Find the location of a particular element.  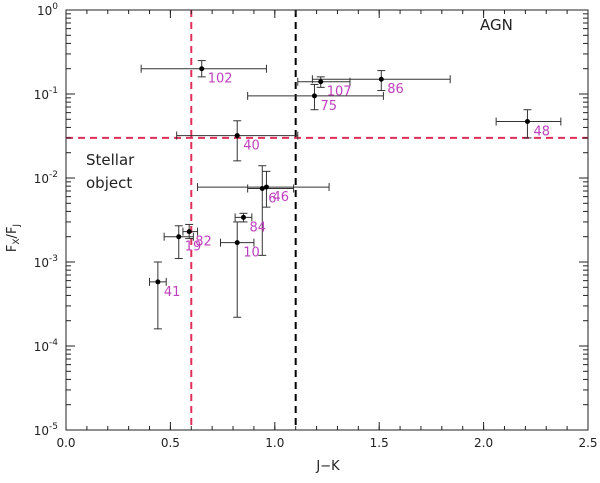

agn-region-label: AGN is located at coordinates (496, 25).